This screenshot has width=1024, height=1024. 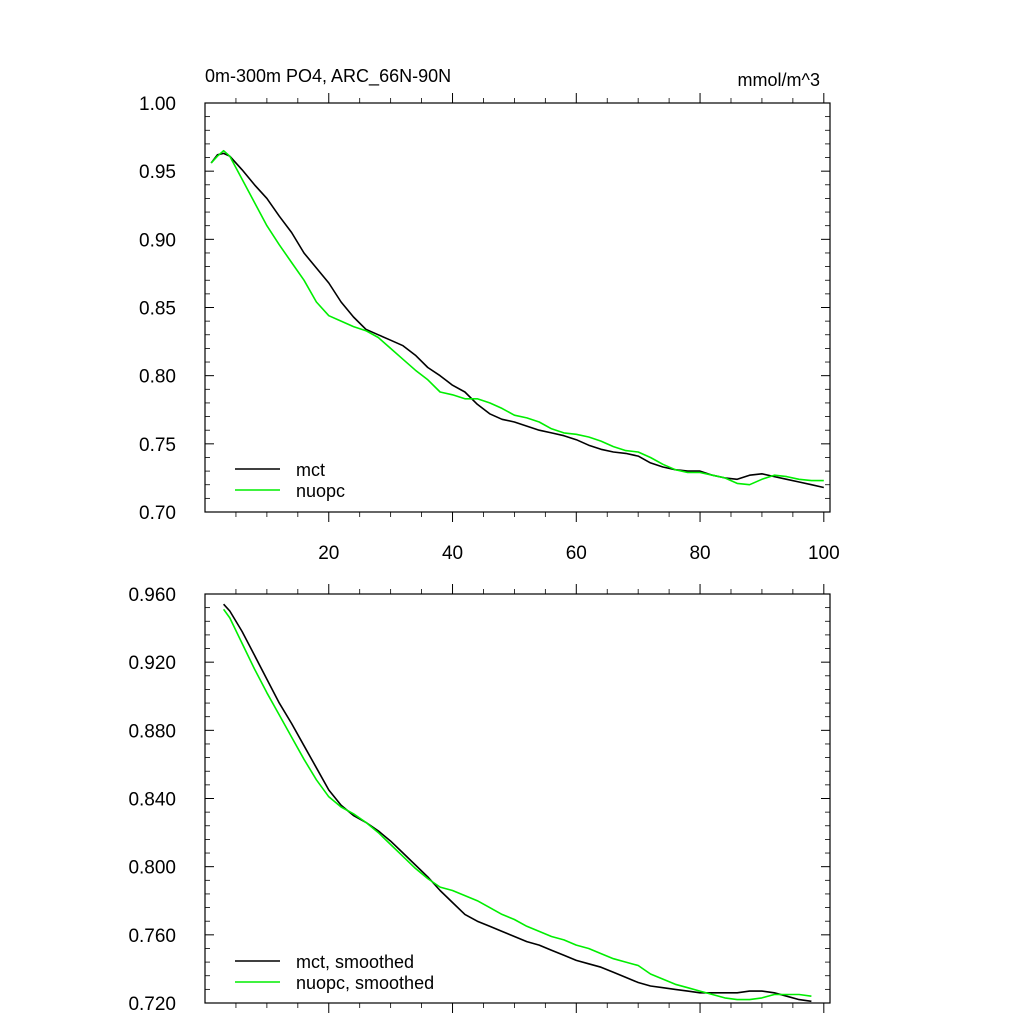 What do you see at coordinates (576, 553) in the screenshot?
I see `x-tick-label: 60` at bounding box center [576, 553].